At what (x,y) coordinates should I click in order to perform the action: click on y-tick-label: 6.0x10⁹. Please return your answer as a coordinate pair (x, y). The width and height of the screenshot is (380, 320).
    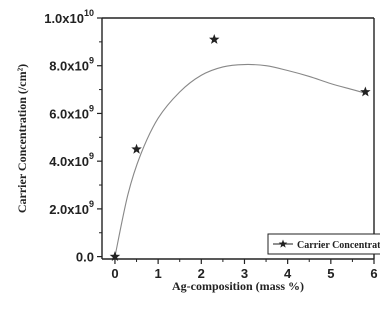
    Looking at the image, I should click on (71, 112).